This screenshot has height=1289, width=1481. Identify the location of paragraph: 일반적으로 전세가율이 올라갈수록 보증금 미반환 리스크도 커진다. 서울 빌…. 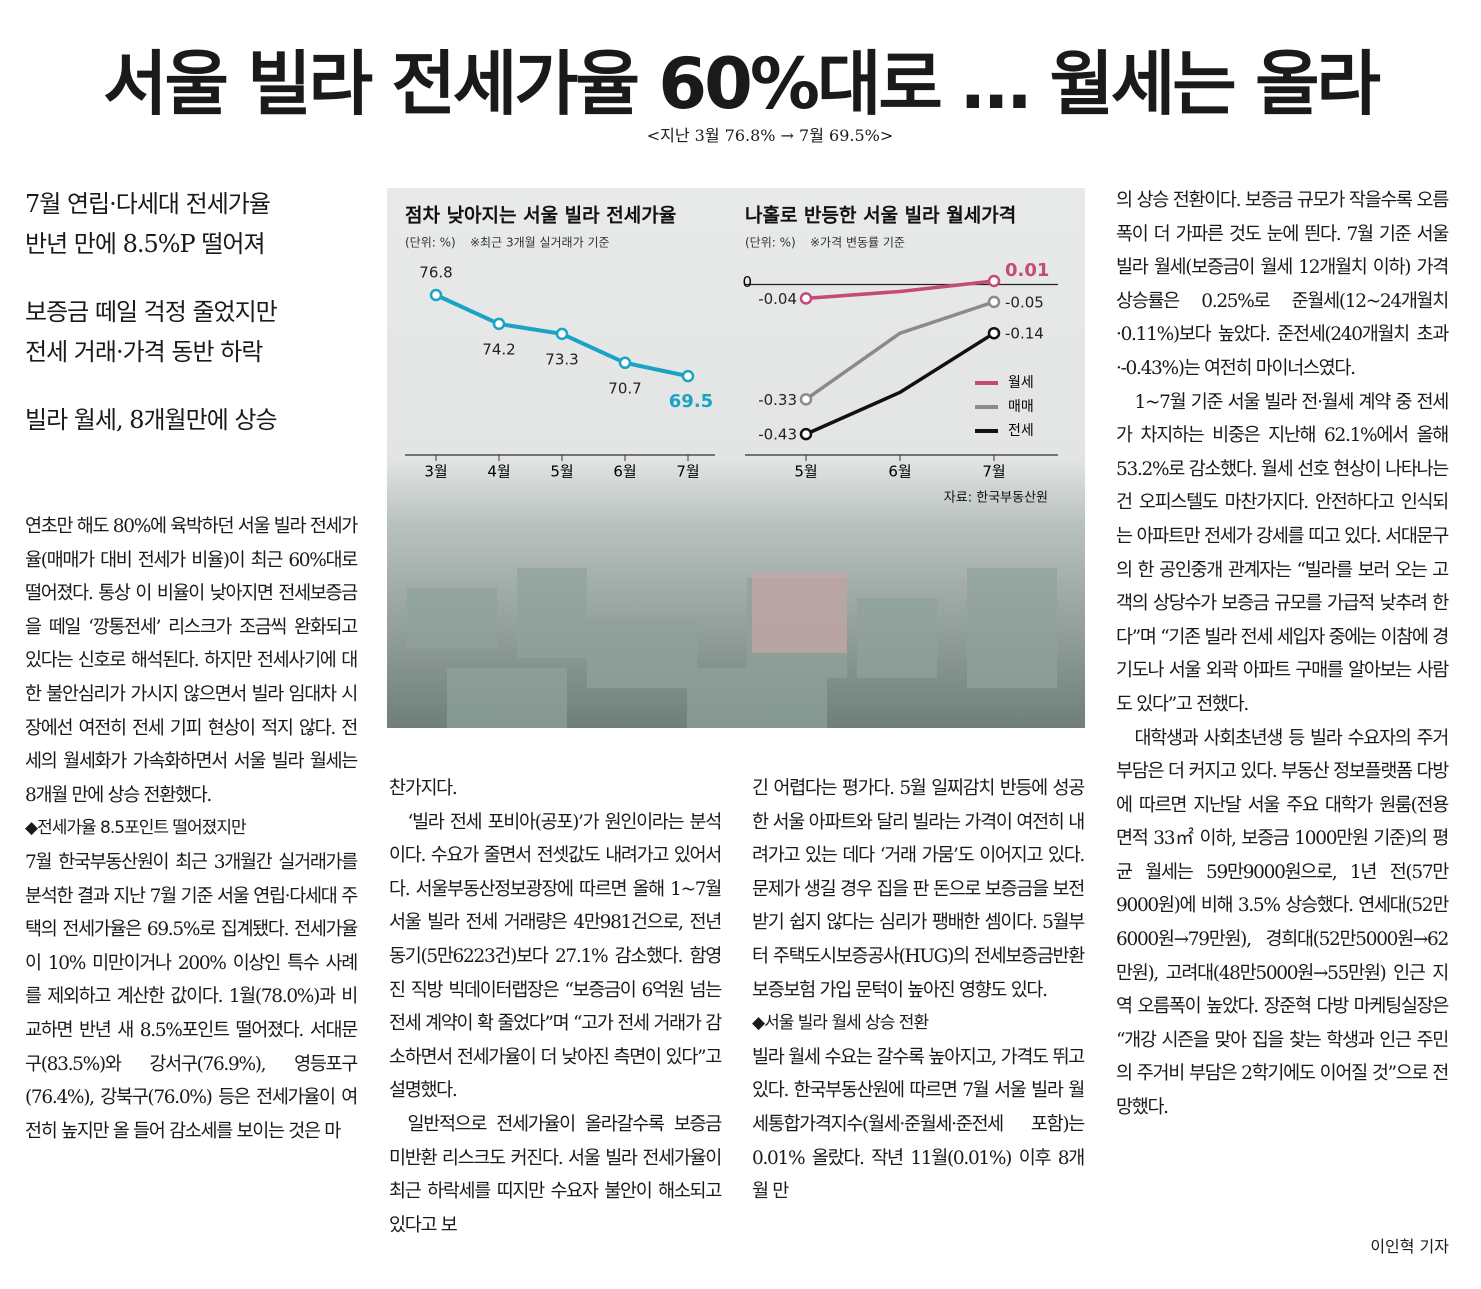
(555, 1174).